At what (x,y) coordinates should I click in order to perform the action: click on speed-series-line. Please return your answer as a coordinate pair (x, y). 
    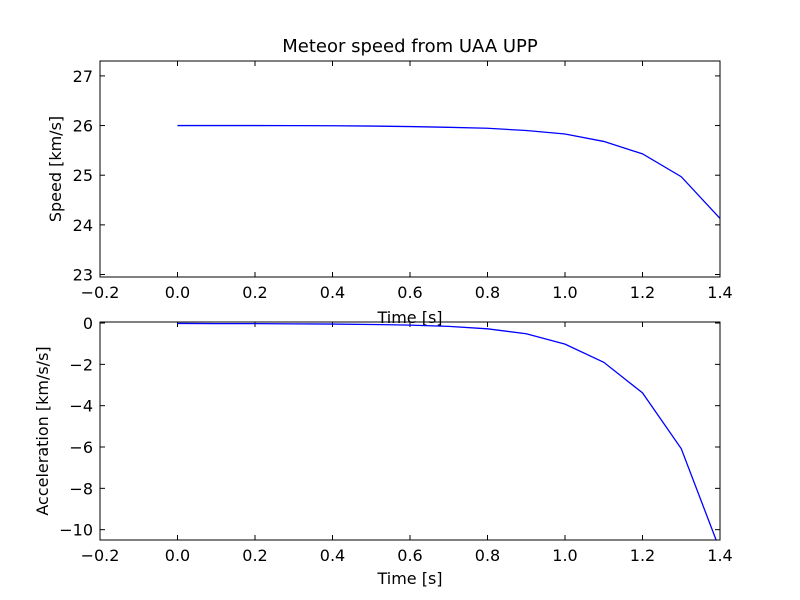
    Looking at the image, I should click on (449, 171).